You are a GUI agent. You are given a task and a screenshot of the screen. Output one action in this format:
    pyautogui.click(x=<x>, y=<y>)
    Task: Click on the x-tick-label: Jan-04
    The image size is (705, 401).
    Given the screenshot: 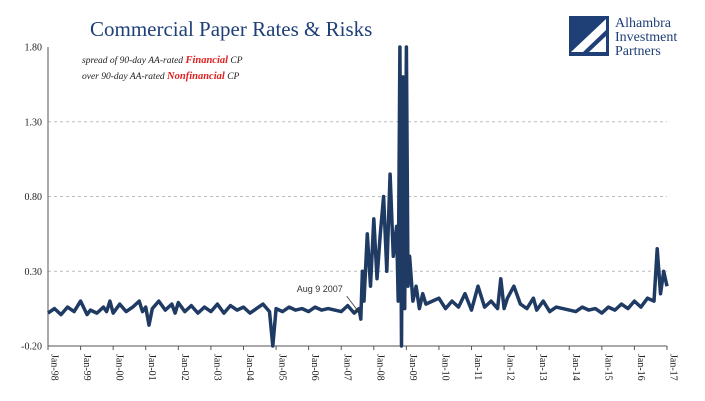 What is the action you would take?
    pyautogui.click(x=249, y=367)
    